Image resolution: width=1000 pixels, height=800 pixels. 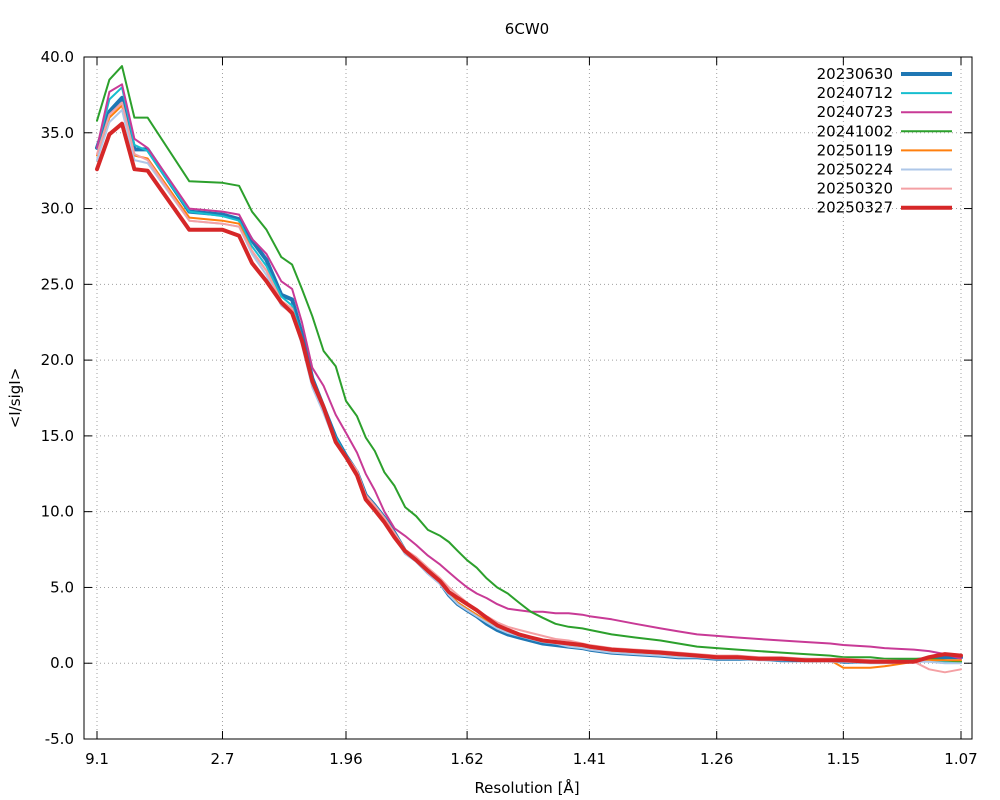 I want to click on legend-label: 20241002, so click(x=855, y=131).